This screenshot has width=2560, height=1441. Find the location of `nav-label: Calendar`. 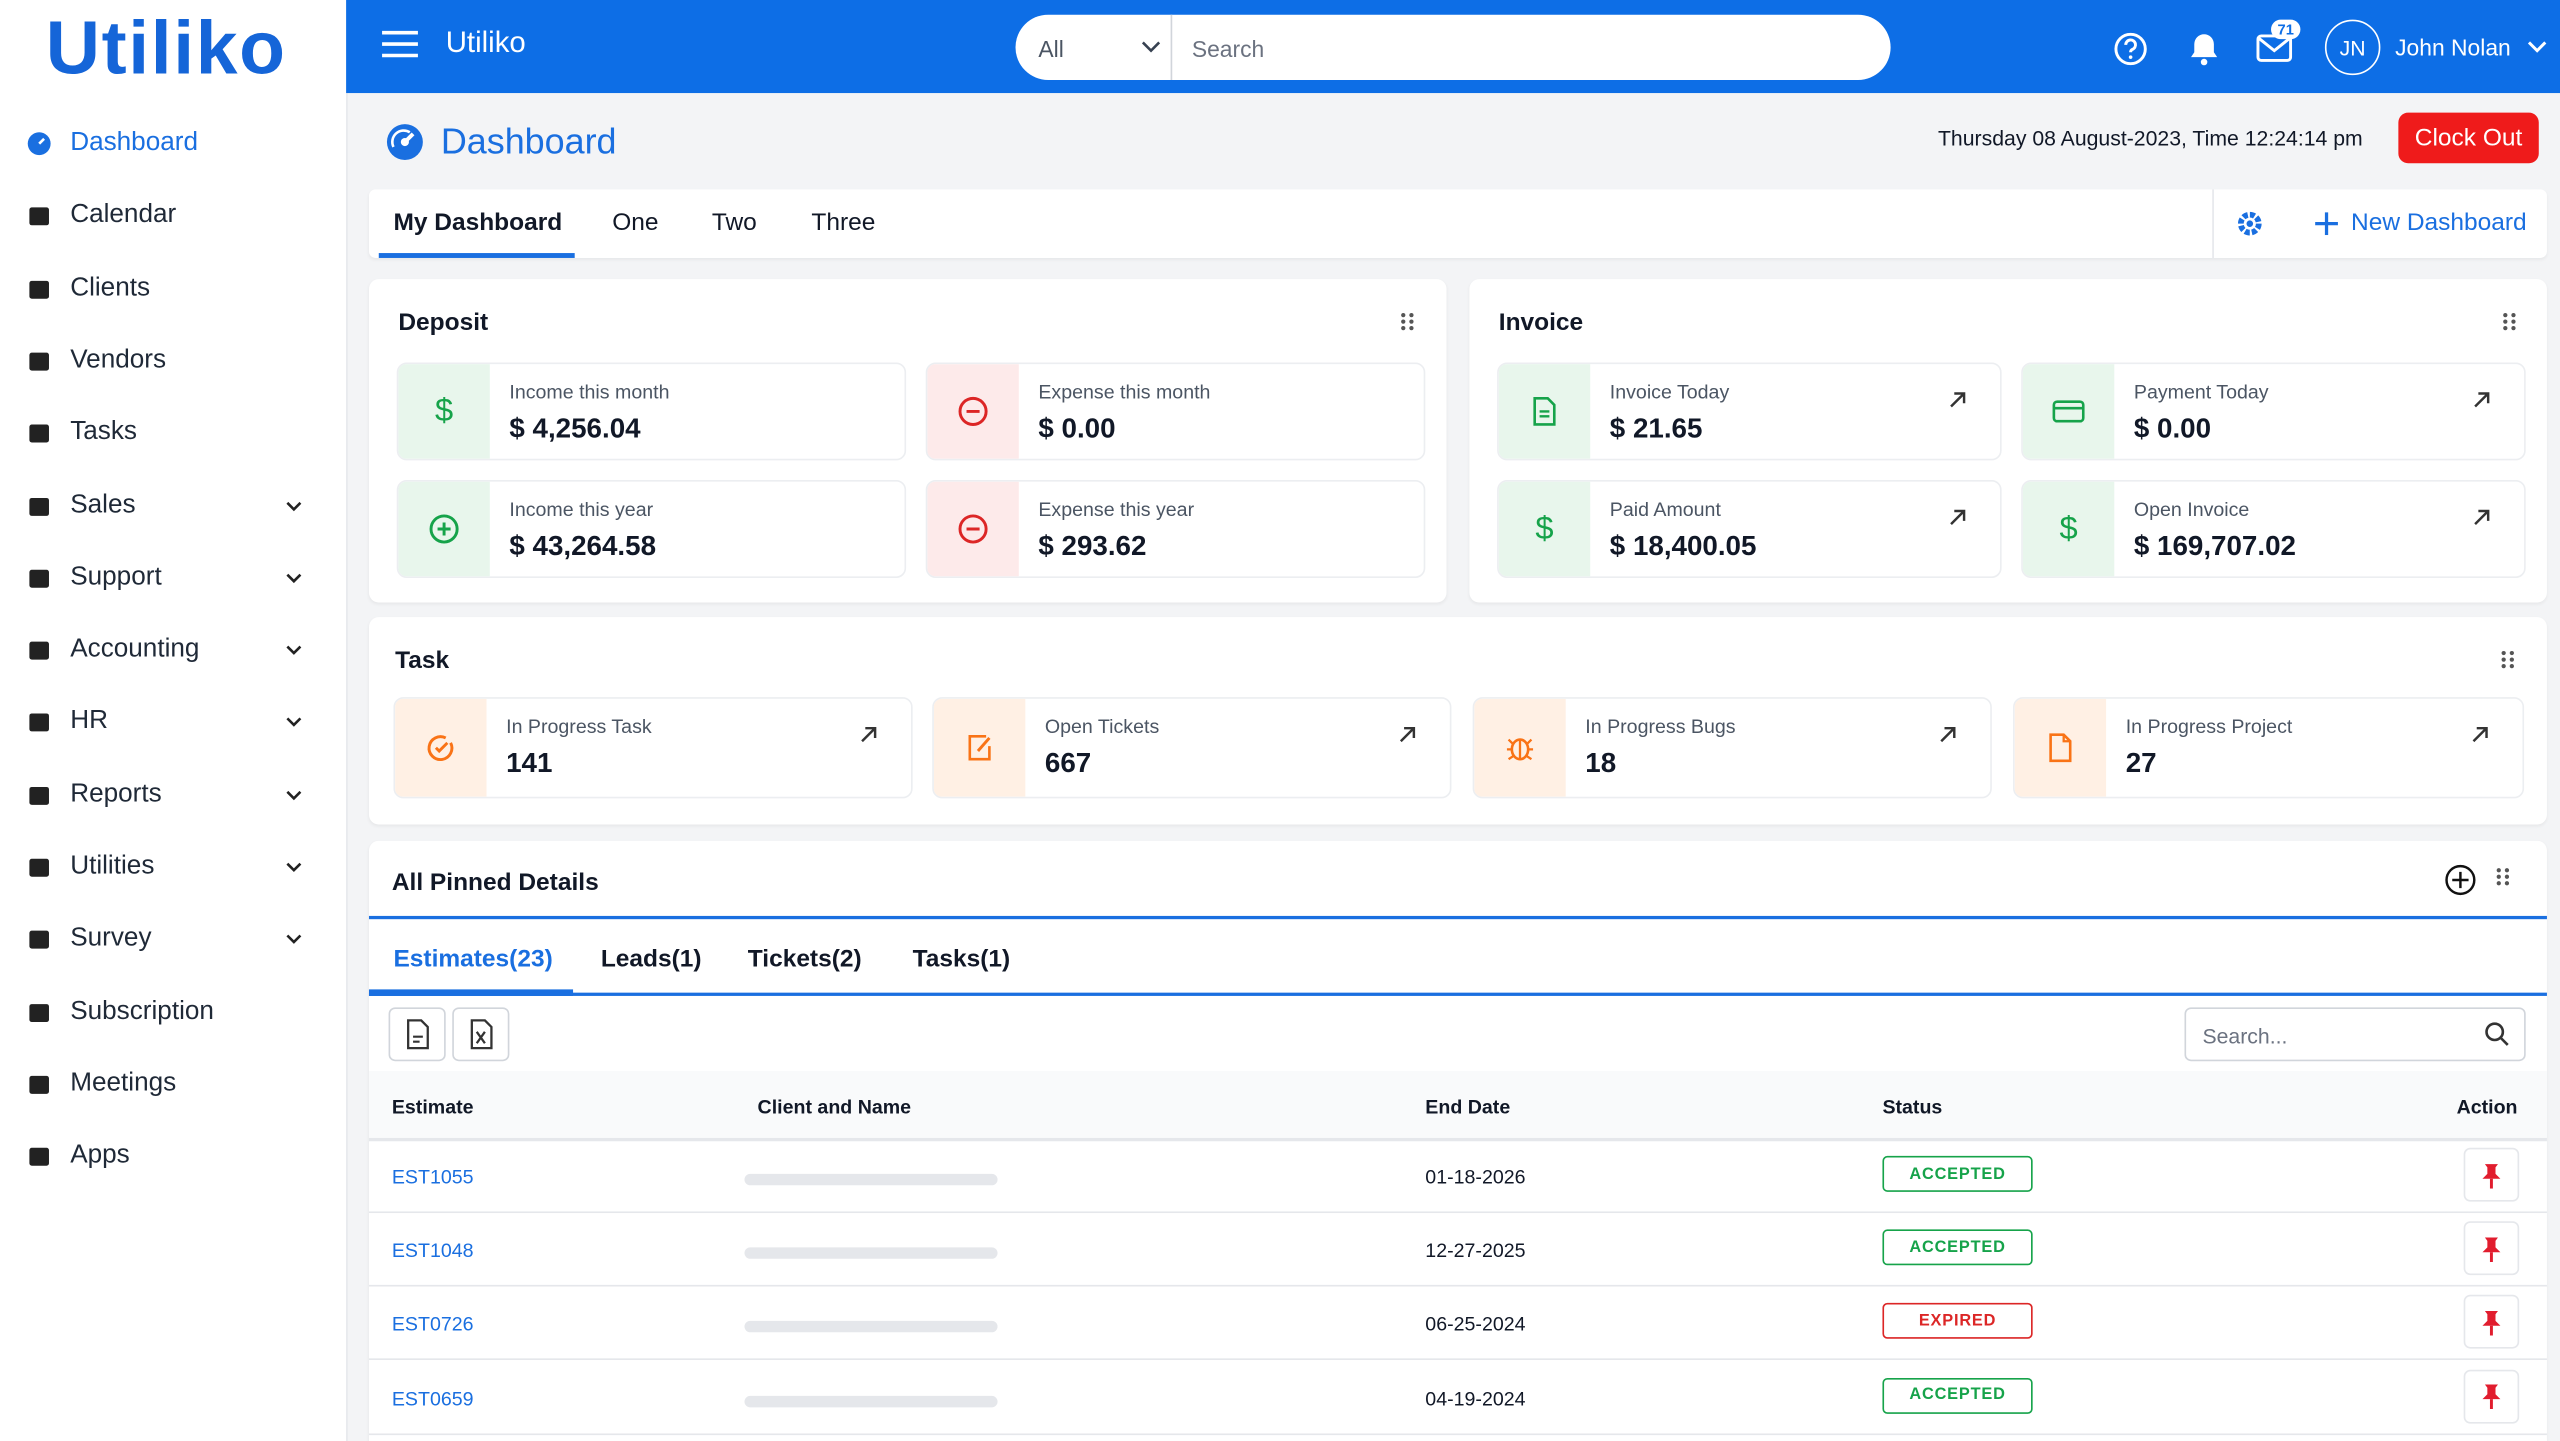

nav-label: Calendar is located at coordinates (123, 215).